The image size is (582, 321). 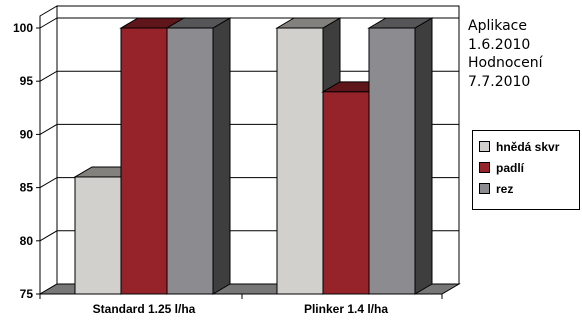 I want to click on annotation-line: 7.7.2010, so click(x=499, y=81).